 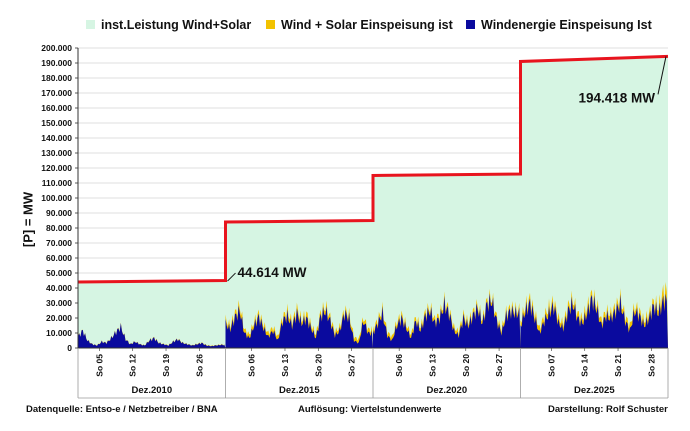 I want to click on legend-swatch-wind, so click(x=470, y=24).